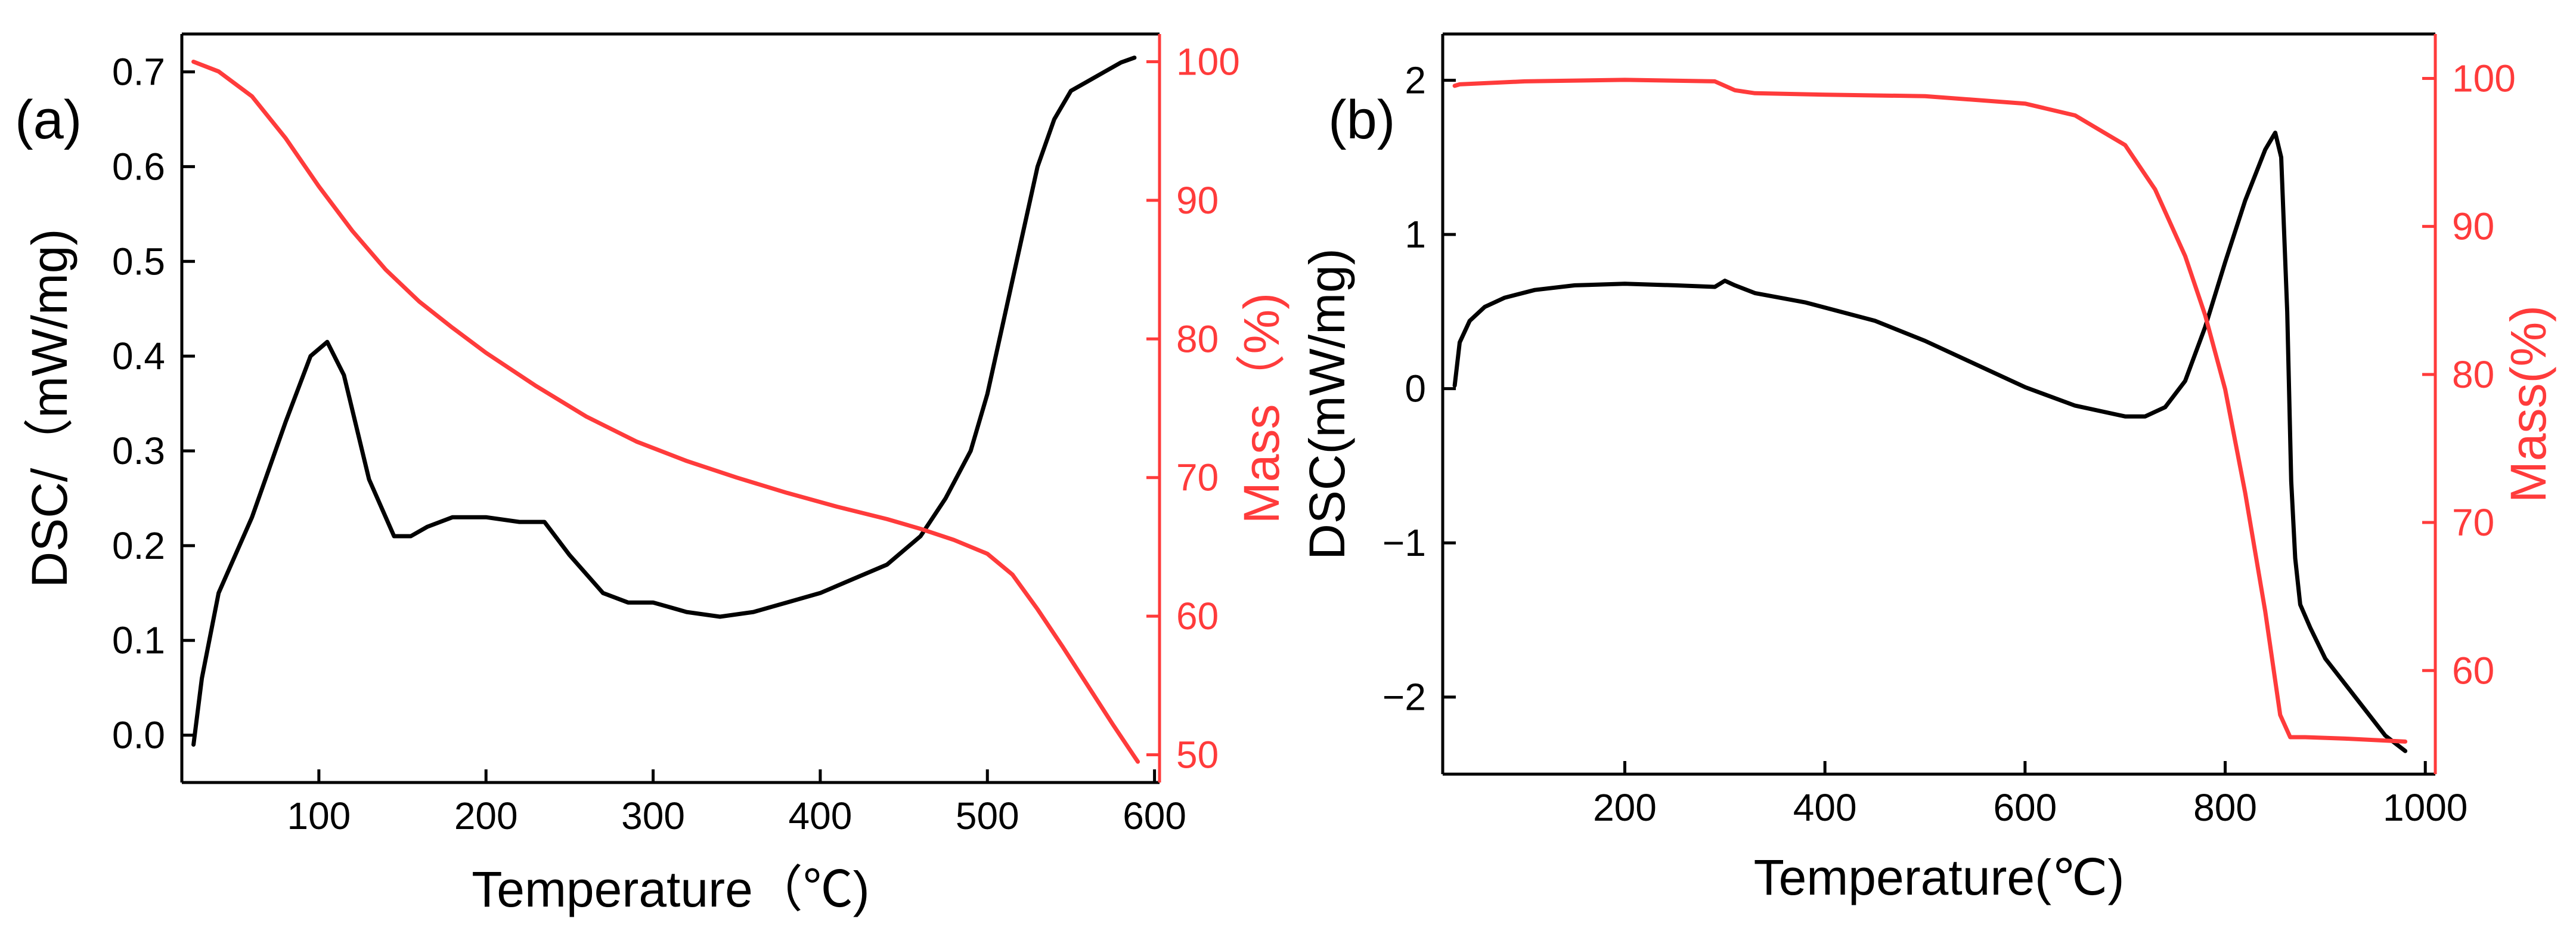 The image size is (2576, 934). What do you see at coordinates (319, 815) in the screenshot?
I see `x-tick-label: 100` at bounding box center [319, 815].